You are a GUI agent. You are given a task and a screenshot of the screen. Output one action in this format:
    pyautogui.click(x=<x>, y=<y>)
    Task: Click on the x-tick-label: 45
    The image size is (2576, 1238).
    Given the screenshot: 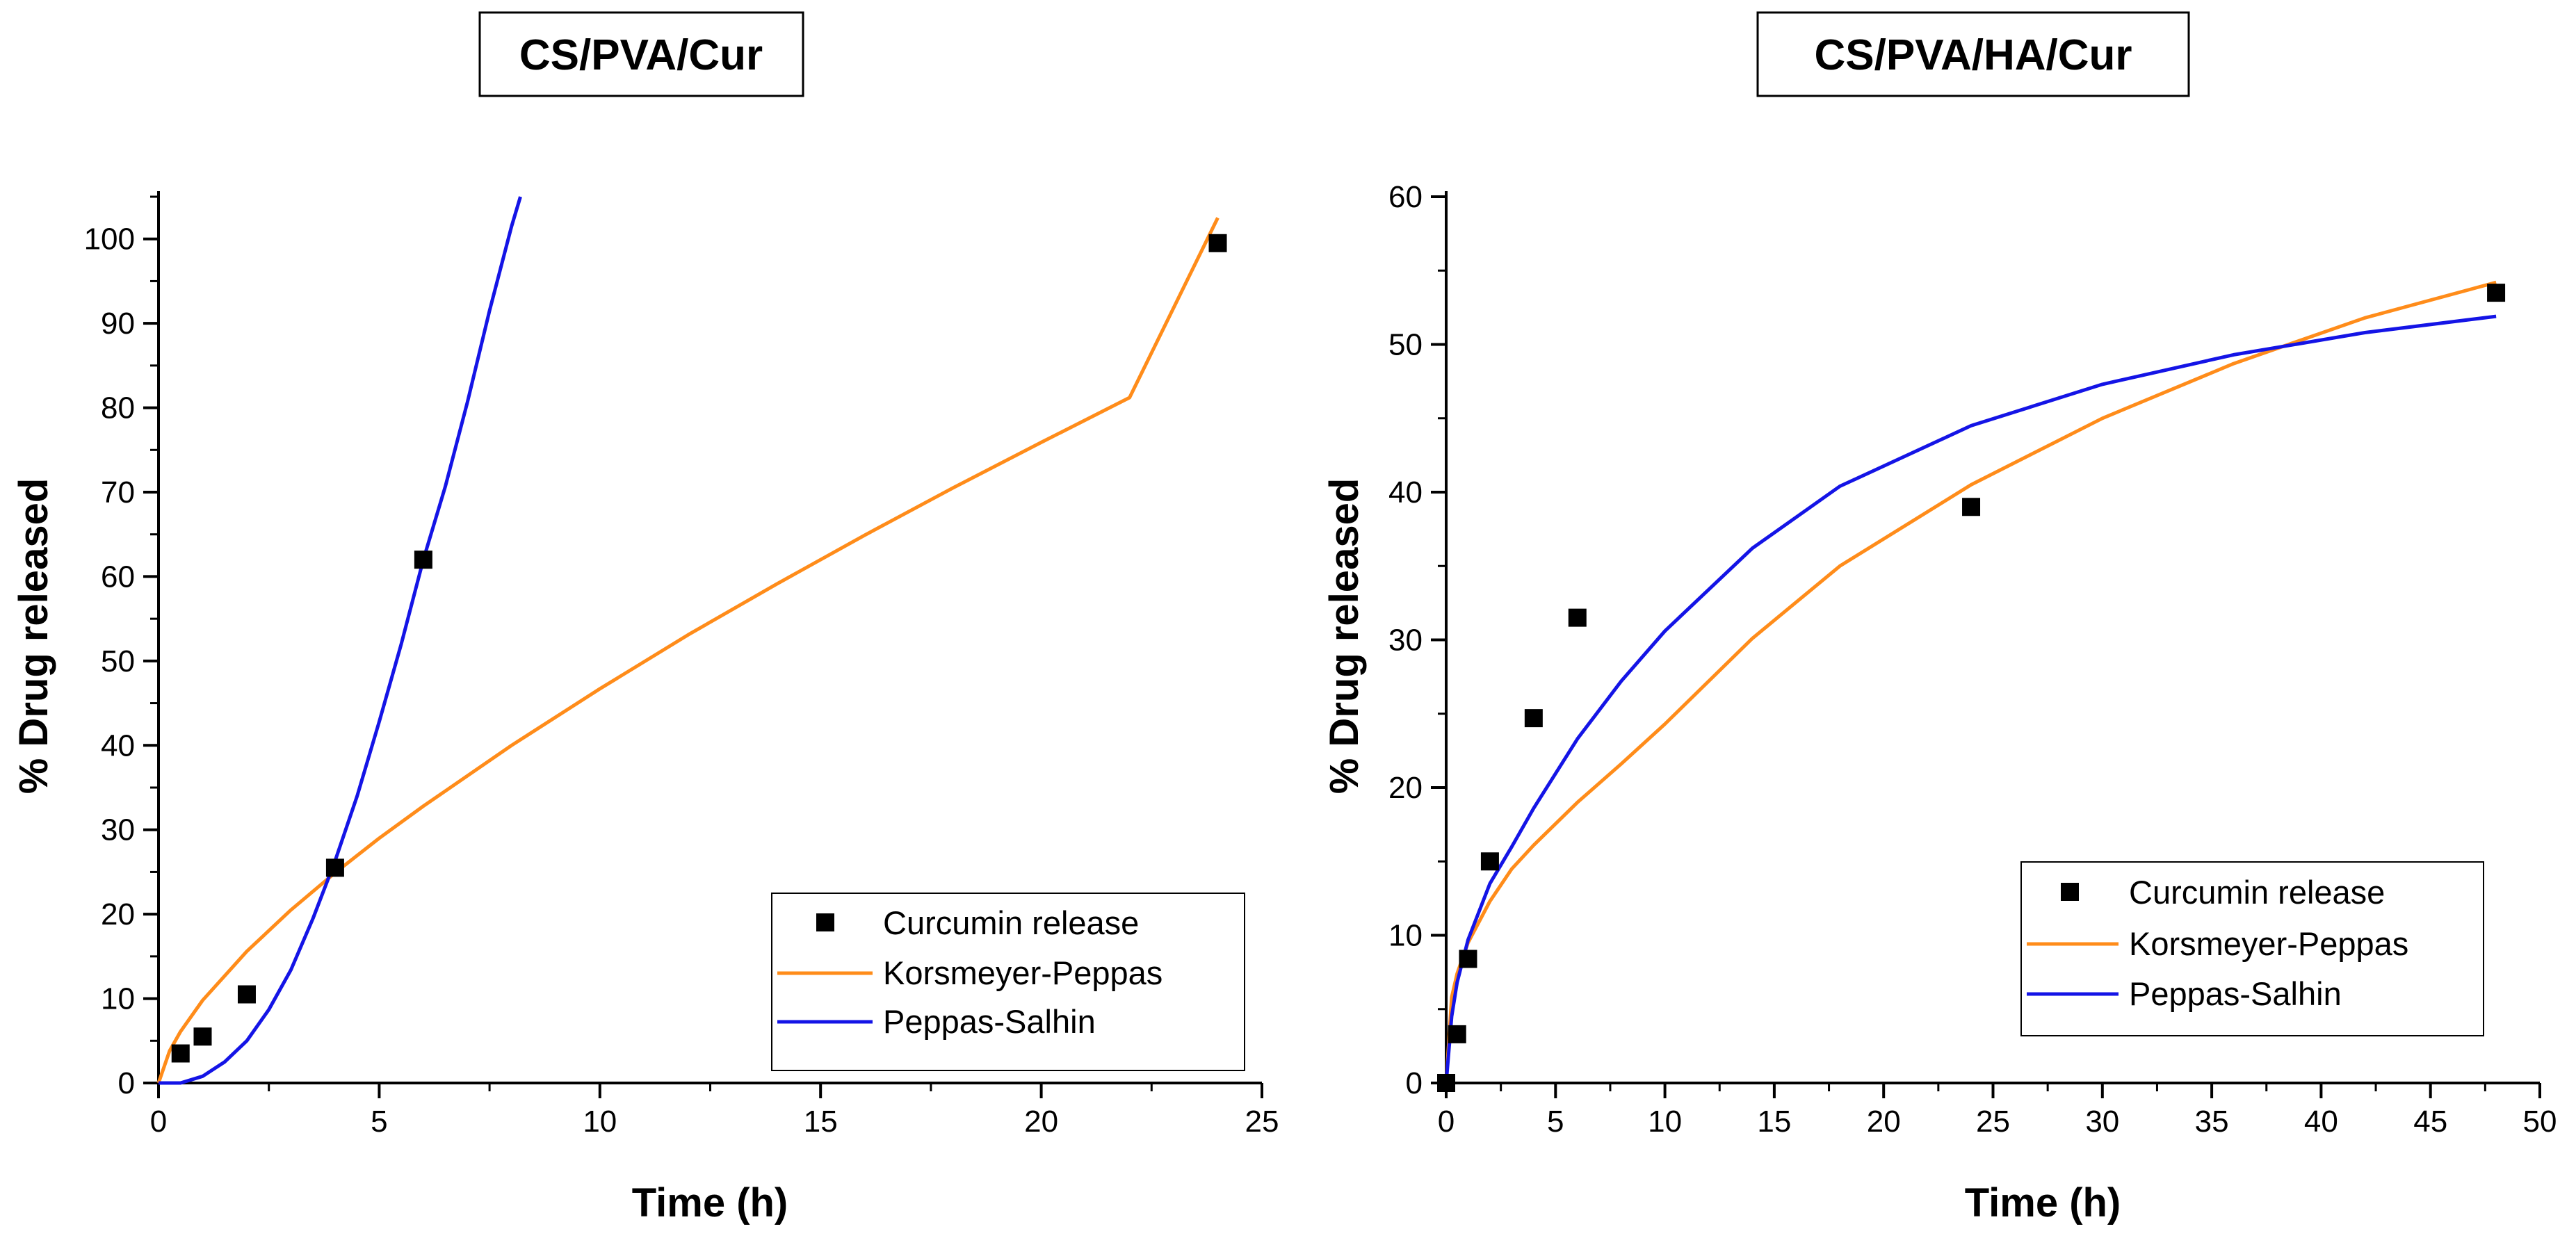 What is the action you would take?
    pyautogui.click(x=2430, y=1122)
    